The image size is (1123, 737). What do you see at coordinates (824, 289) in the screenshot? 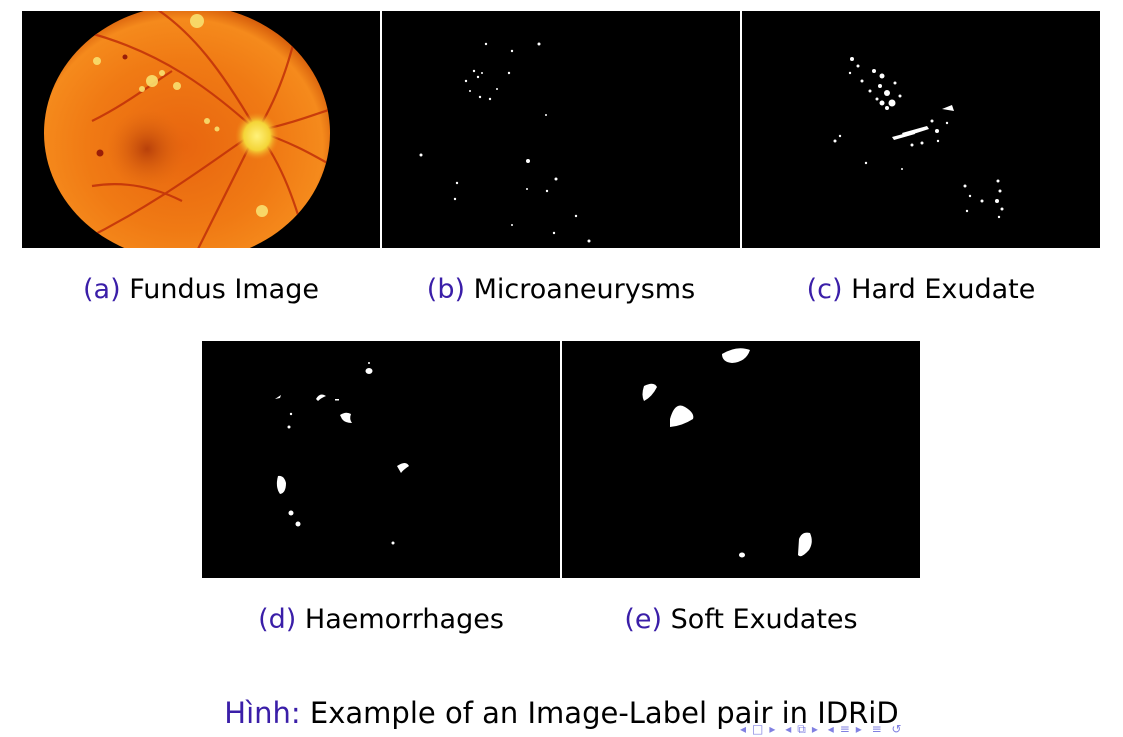
I see `caption-c-letter: (c)` at bounding box center [824, 289].